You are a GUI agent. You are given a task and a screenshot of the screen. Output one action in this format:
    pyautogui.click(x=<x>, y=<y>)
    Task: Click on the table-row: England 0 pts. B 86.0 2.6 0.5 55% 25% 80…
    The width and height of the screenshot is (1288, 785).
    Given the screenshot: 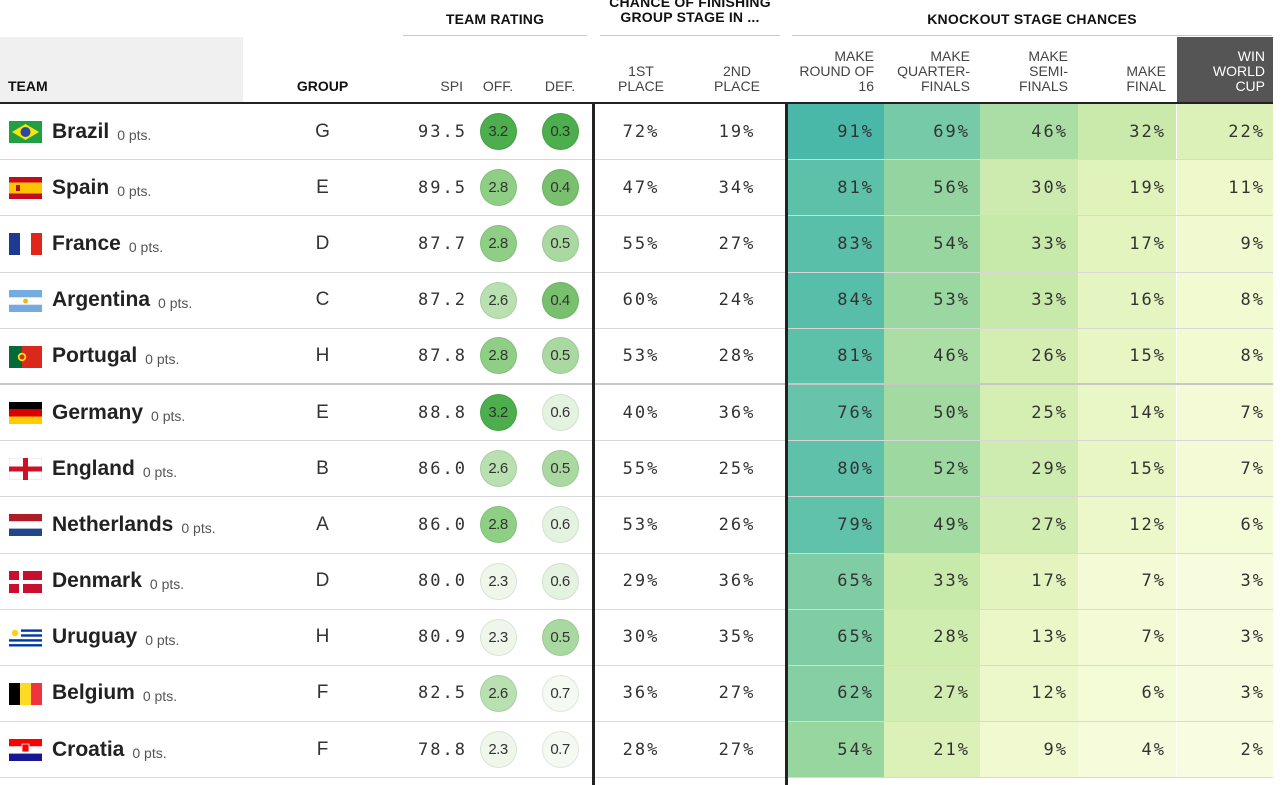 What is the action you would take?
    pyautogui.click(x=636, y=469)
    